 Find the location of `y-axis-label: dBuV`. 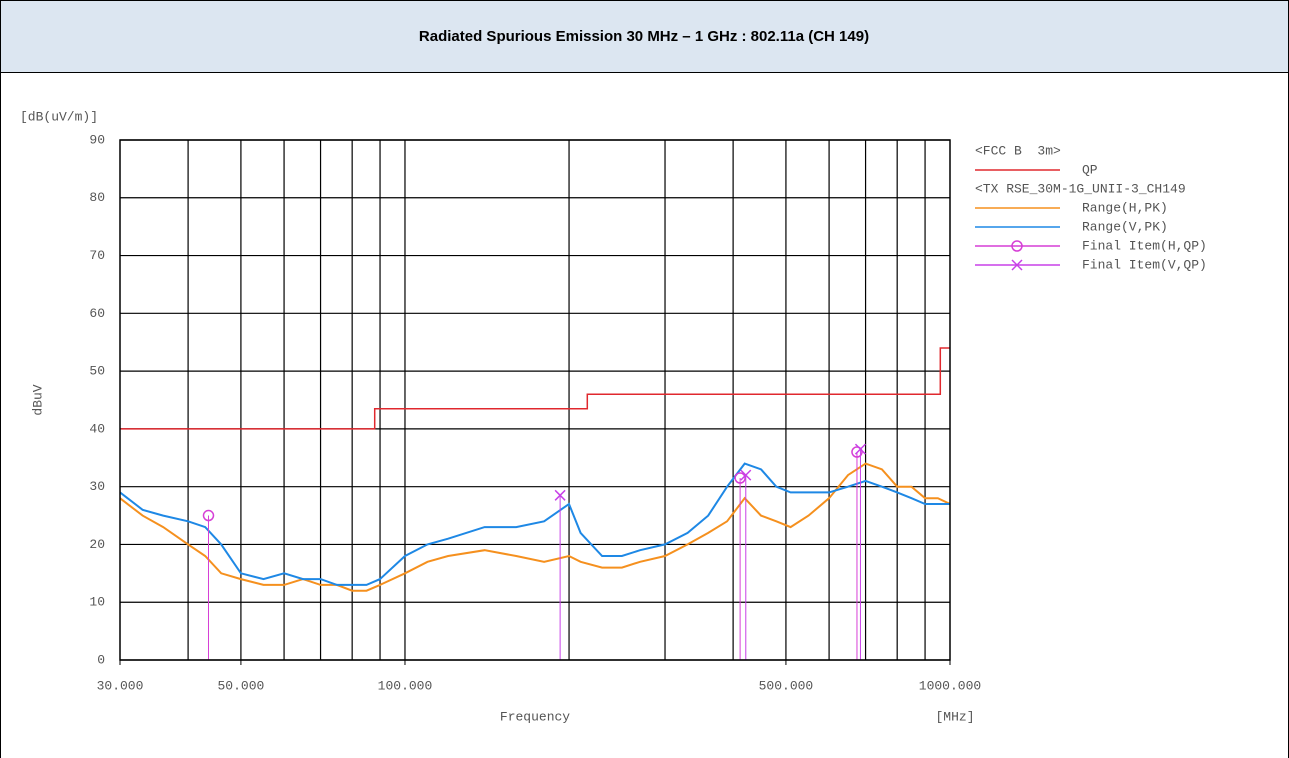

y-axis-label: dBuV is located at coordinates (37, 399).